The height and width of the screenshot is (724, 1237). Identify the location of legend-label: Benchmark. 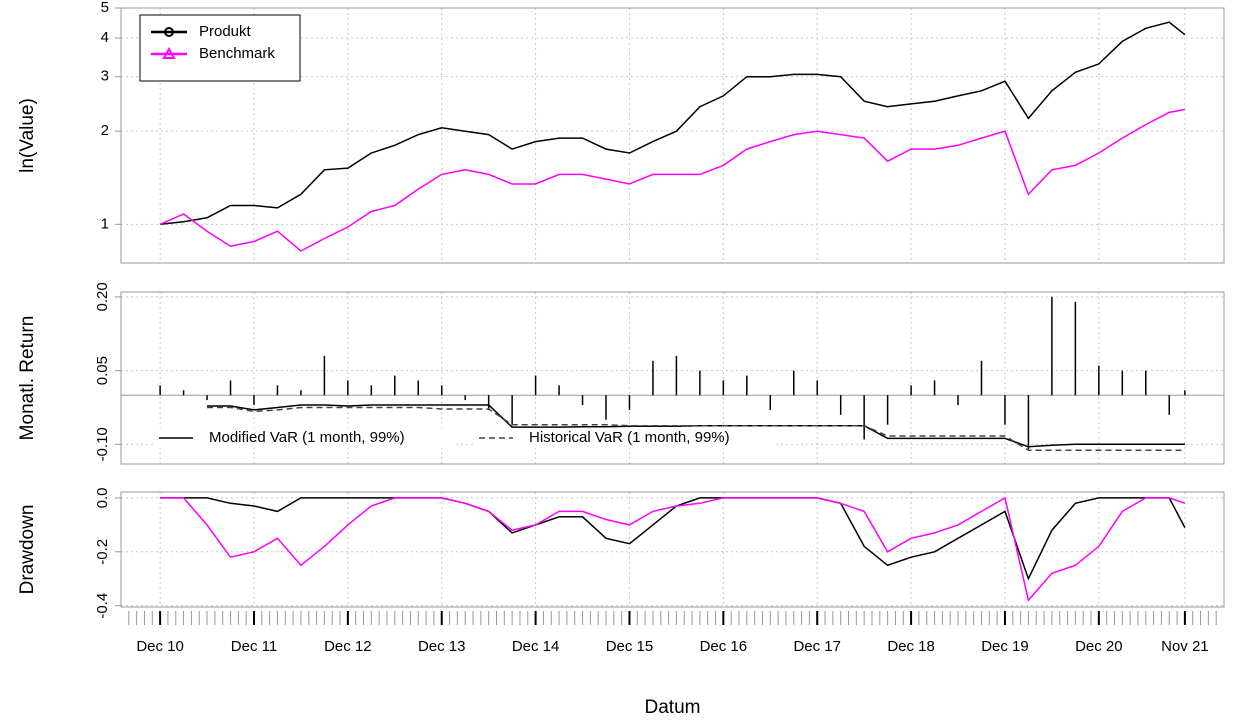
(237, 53).